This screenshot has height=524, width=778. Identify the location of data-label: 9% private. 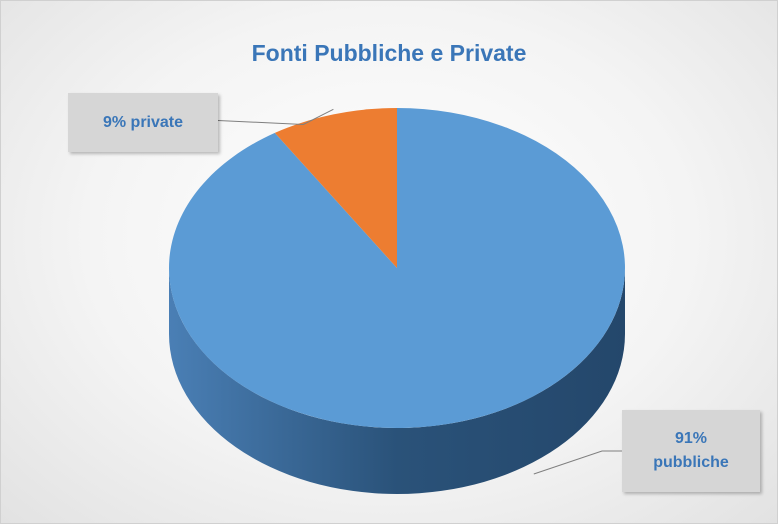
(143, 122).